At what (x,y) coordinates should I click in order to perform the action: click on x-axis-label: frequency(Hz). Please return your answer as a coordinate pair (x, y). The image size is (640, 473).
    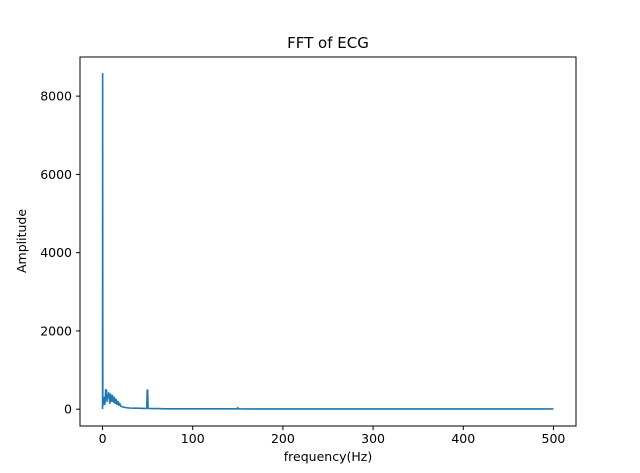
    Looking at the image, I should click on (328, 456).